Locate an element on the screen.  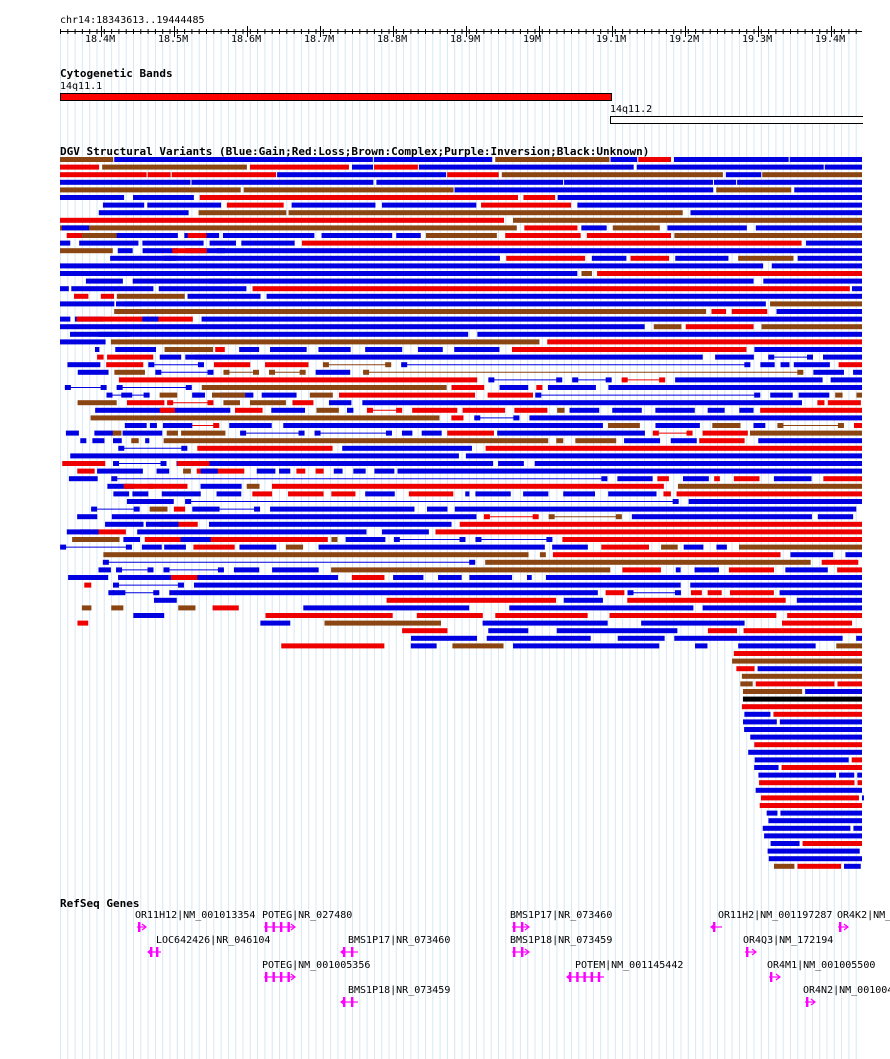
cytoband is located at coordinates (336, 97).